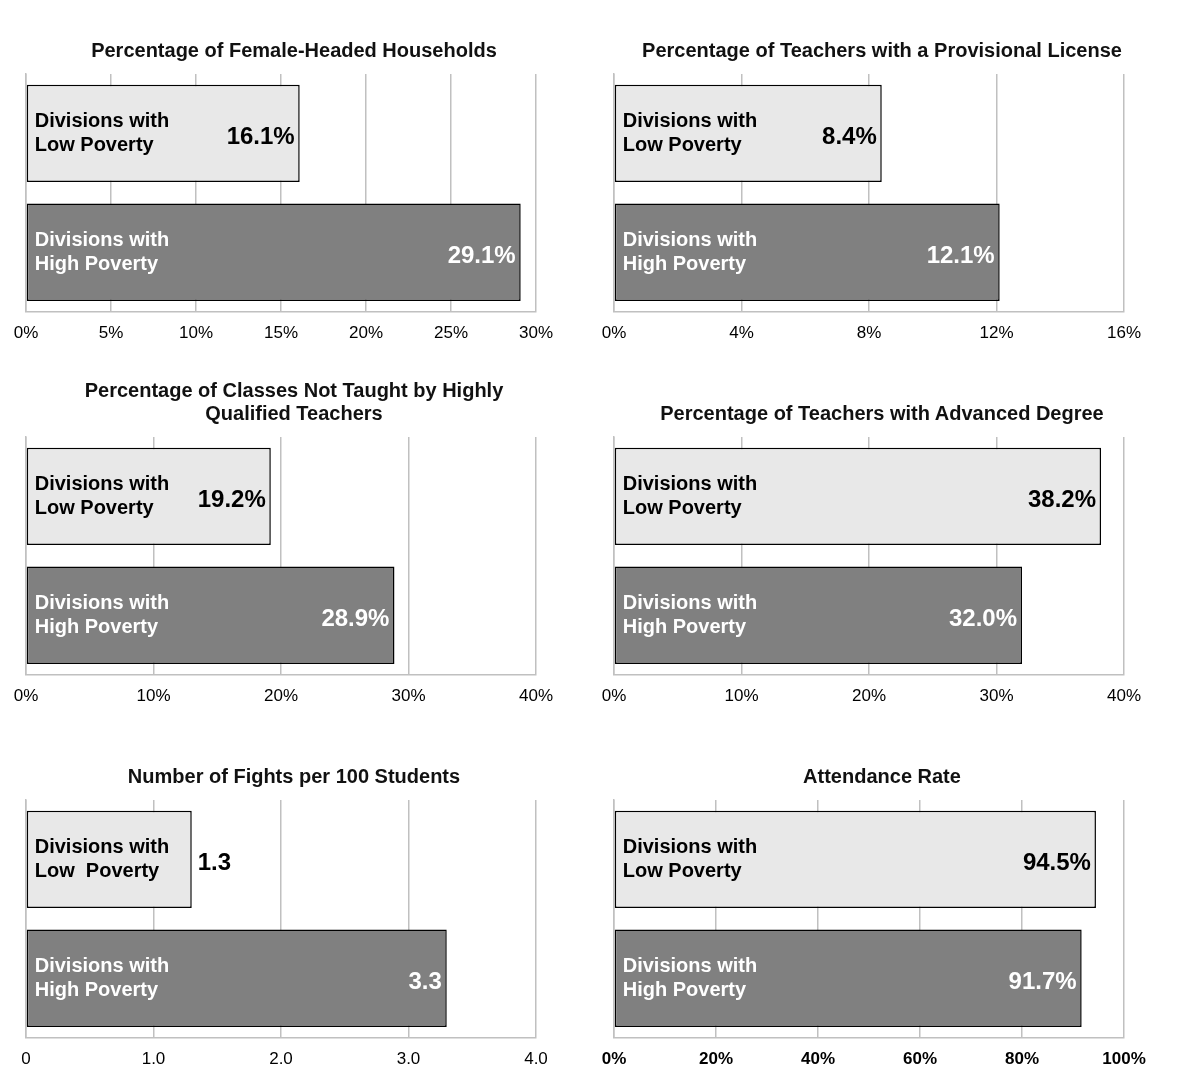  What do you see at coordinates (294, 402) in the screenshot?
I see `chart-title: Percentage of Classes Not Taught by Highly Qualified Teachers` at bounding box center [294, 402].